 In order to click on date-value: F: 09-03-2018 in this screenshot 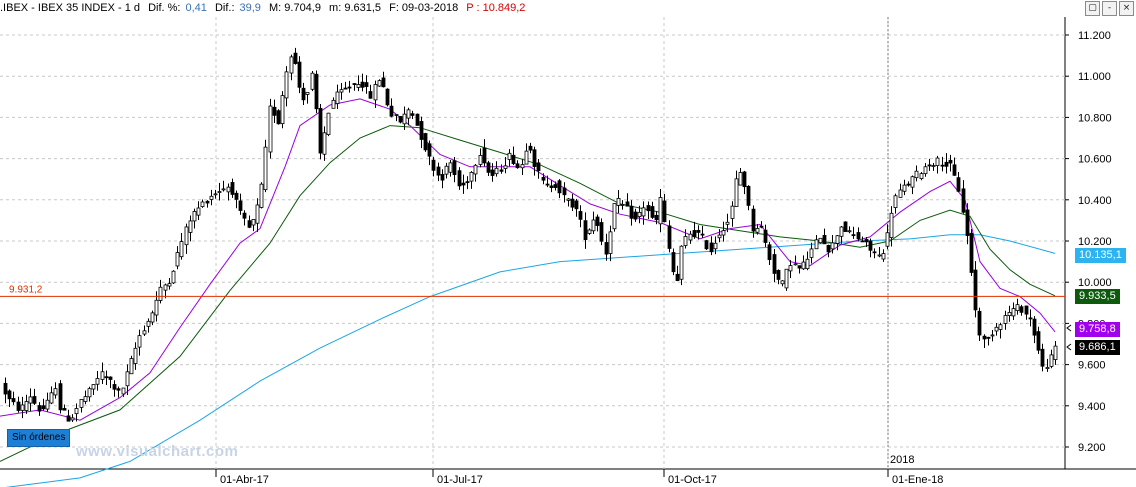, I will do `click(424, 8)`.